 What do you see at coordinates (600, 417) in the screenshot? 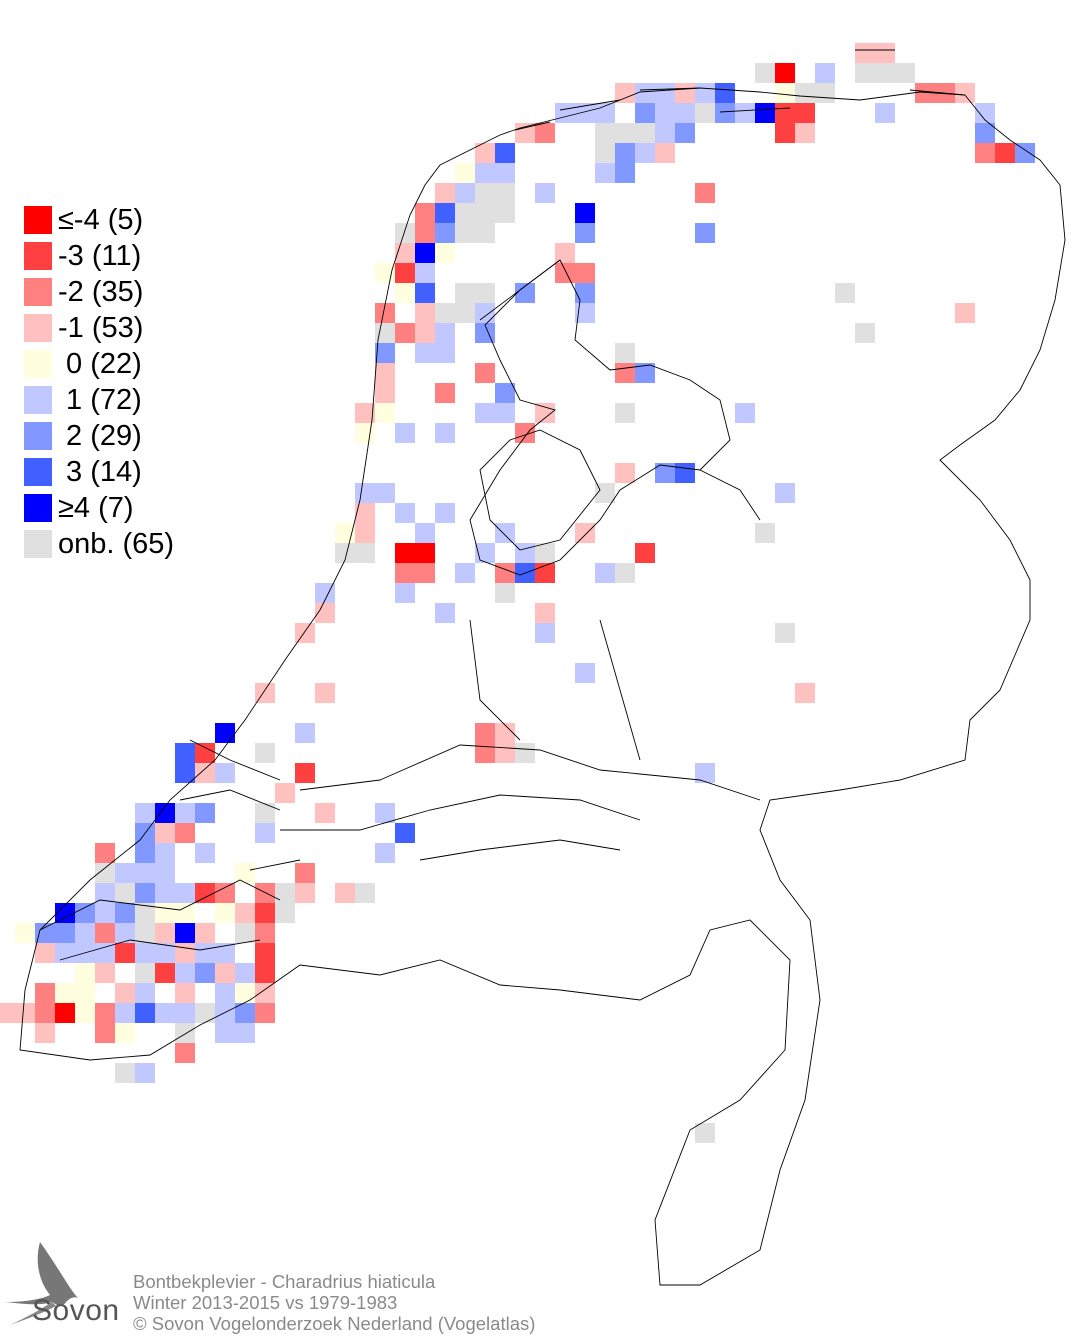
I see `ijsselmeer-shore` at bounding box center [600, 417].